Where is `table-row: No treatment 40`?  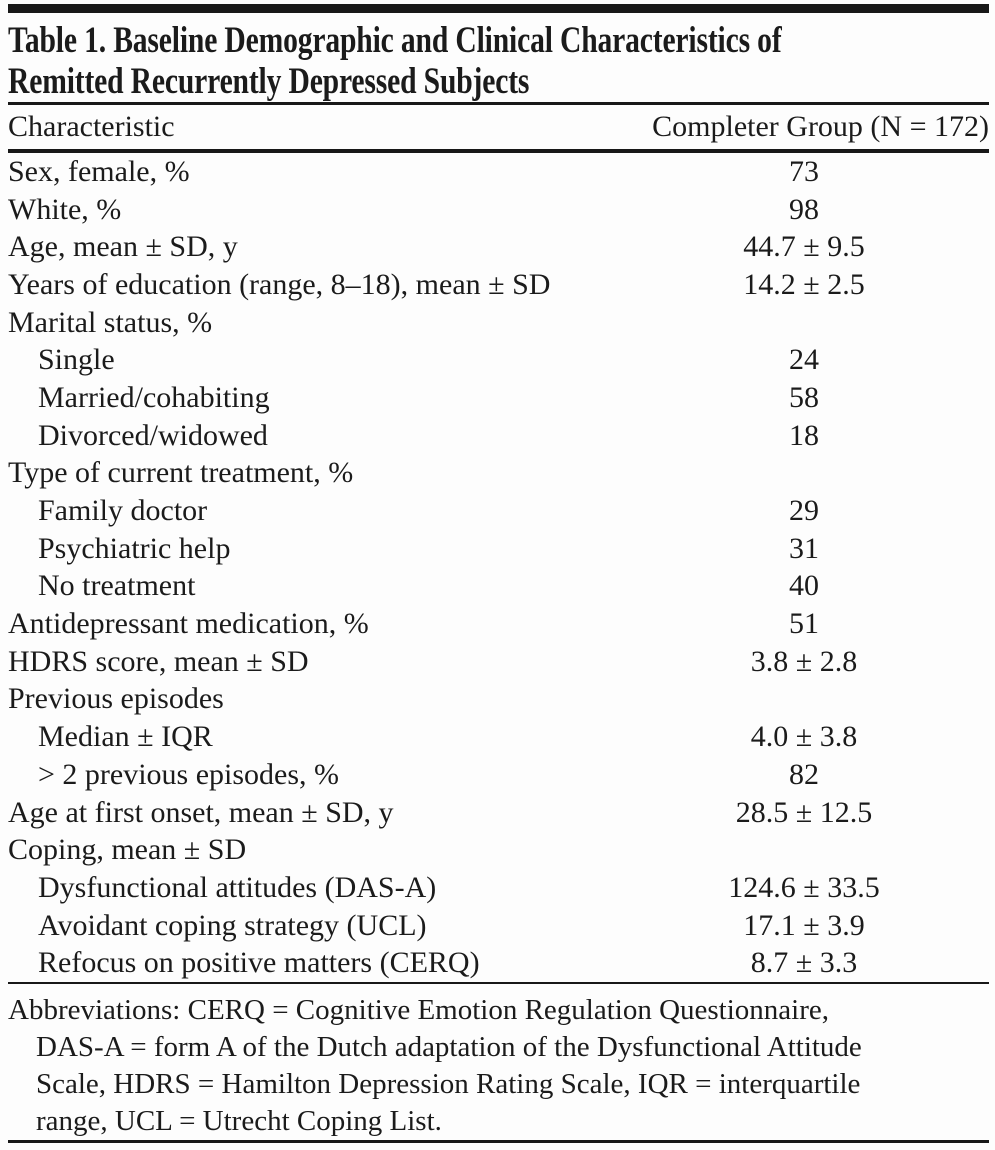 table-row: No treatment 40 is located at coordinates (498, 587).